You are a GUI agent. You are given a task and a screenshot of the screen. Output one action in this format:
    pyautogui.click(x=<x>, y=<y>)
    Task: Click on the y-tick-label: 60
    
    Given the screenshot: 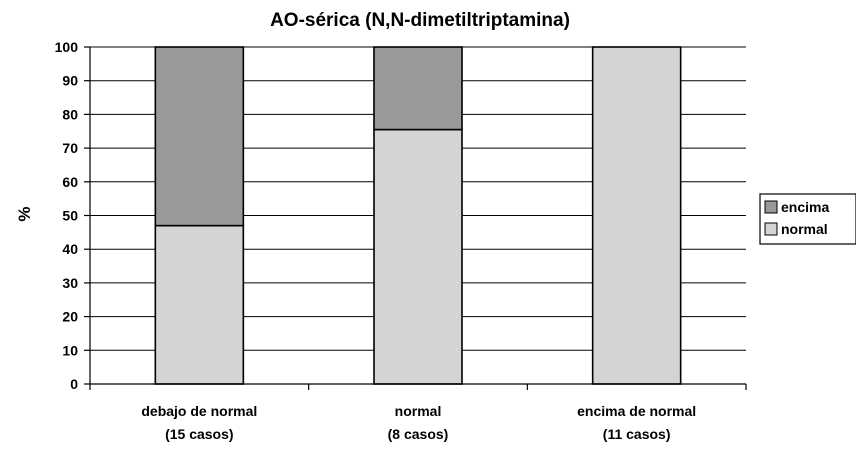 What is the action you would take?
    pyautogui.click(x=70, y=182)
    